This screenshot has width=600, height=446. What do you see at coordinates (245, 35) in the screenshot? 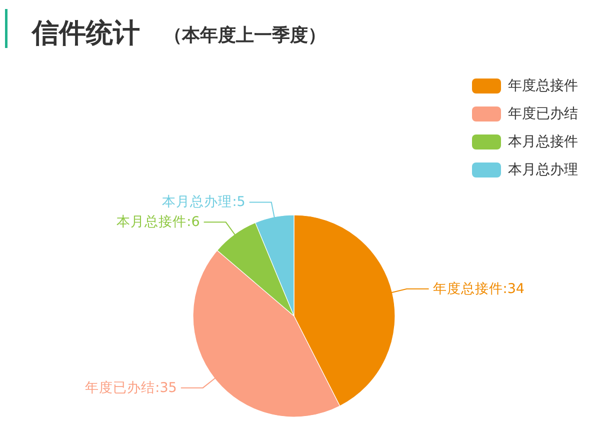
I see `subtitle: （本年度上一季度）` at bounding box center [245, 35].